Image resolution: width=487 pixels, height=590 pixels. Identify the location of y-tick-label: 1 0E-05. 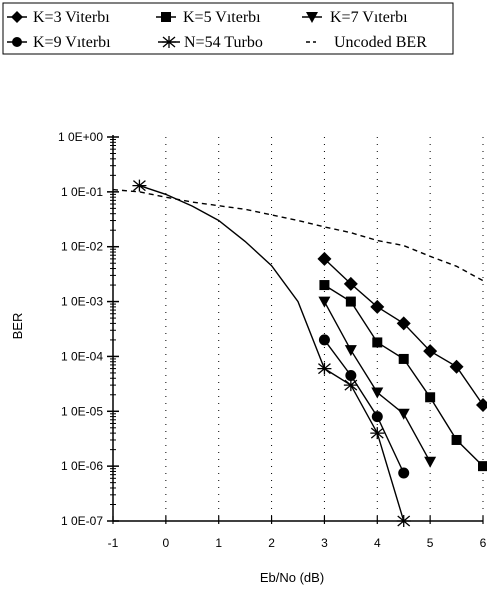
(82, 411).